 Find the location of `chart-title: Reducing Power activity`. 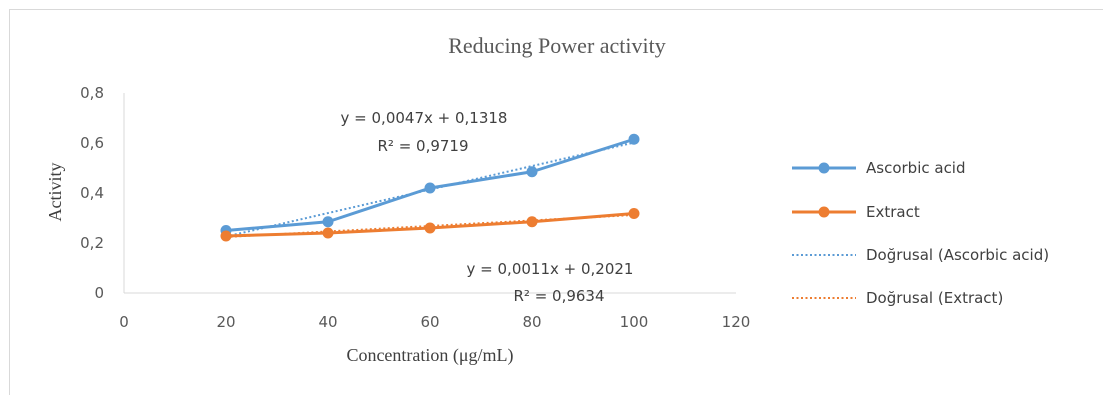

chart-title: Reducing Power activity is located at coordinates (557, 45).